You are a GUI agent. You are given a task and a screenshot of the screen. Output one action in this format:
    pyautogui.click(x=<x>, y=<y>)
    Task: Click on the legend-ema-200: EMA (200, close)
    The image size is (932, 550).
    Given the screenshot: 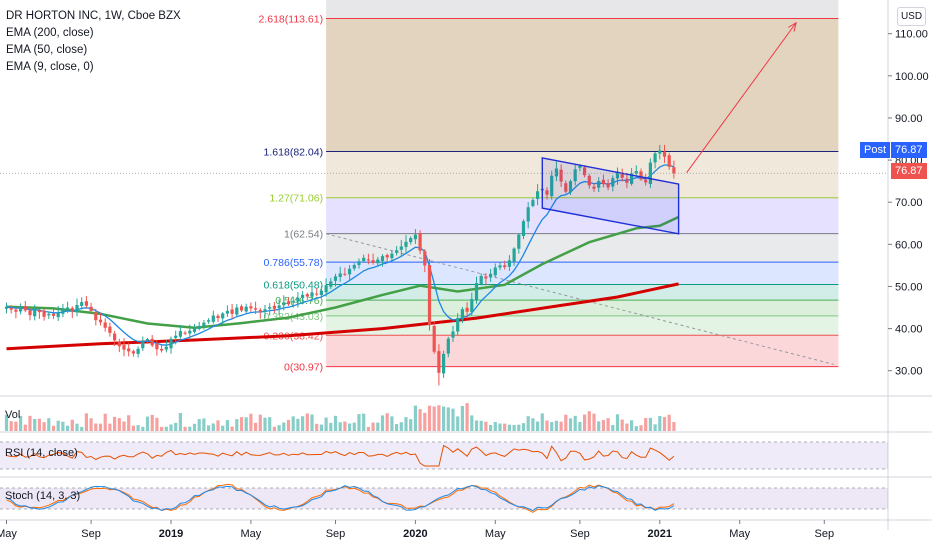 What is the action you would take?
    pyautogui.click(x=50, y=33)
    